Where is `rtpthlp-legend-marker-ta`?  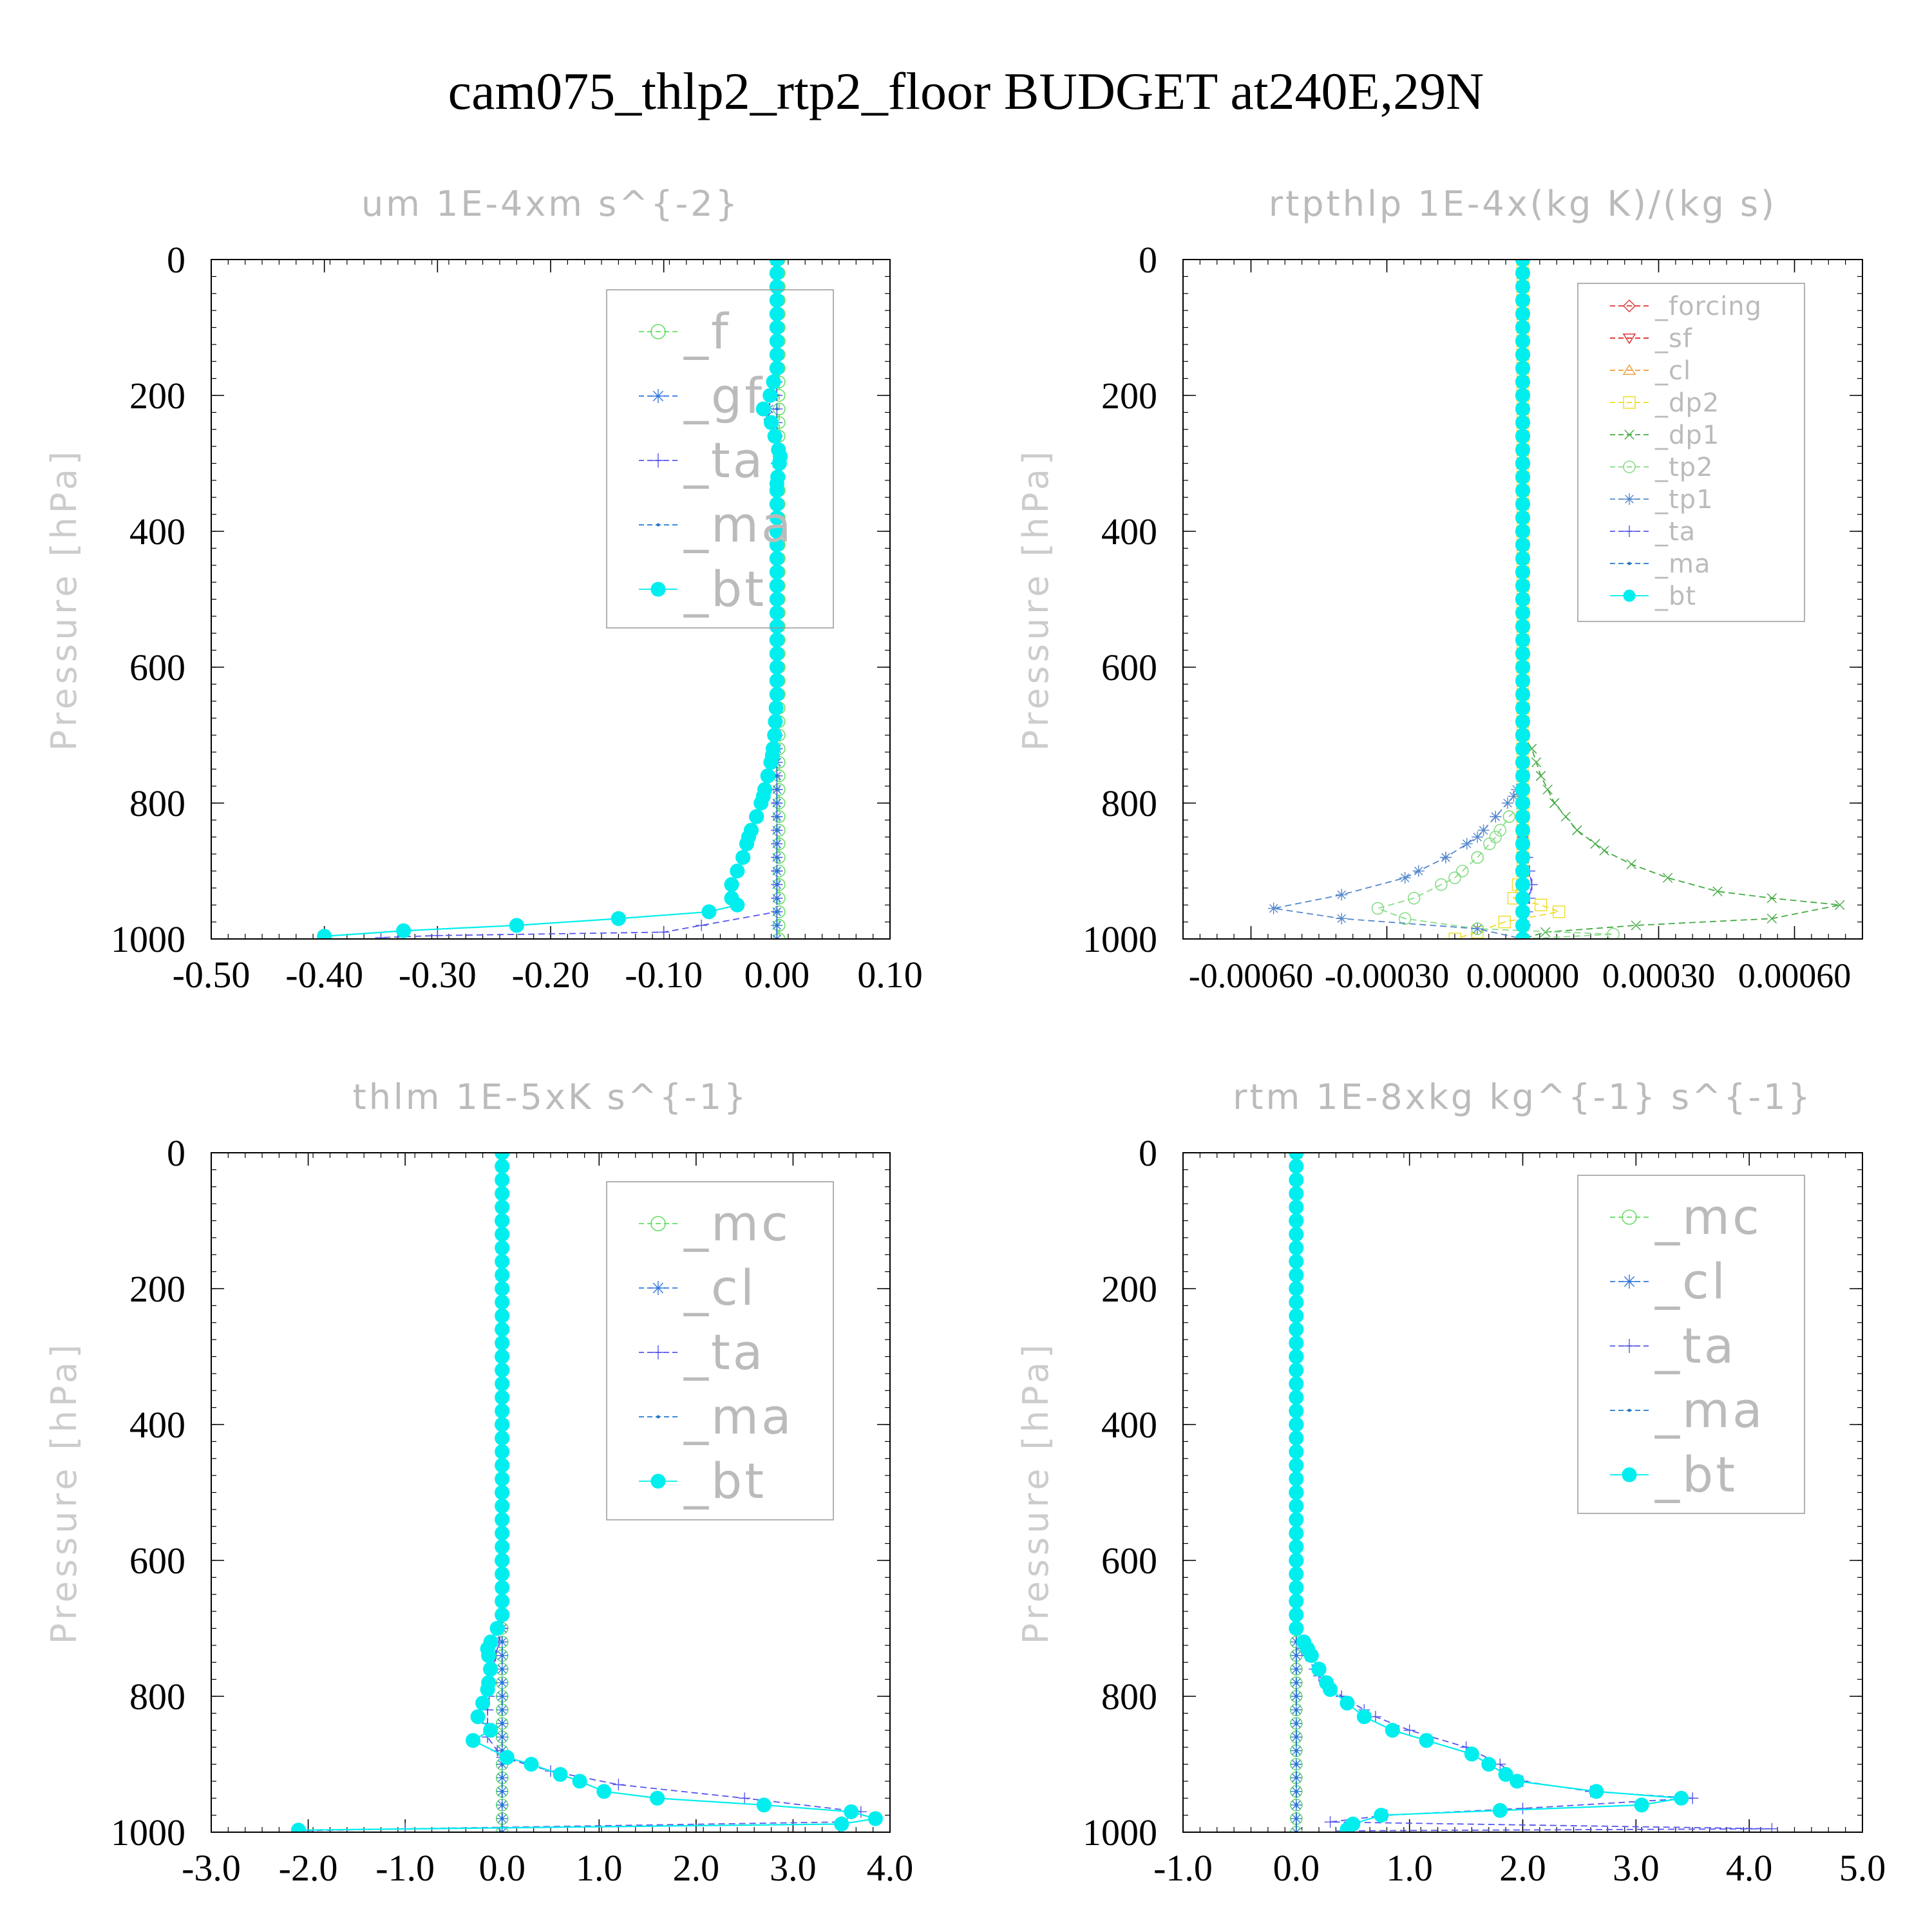
rtpthlp-legend-marker-ta is located at coordinates (1630, 531).